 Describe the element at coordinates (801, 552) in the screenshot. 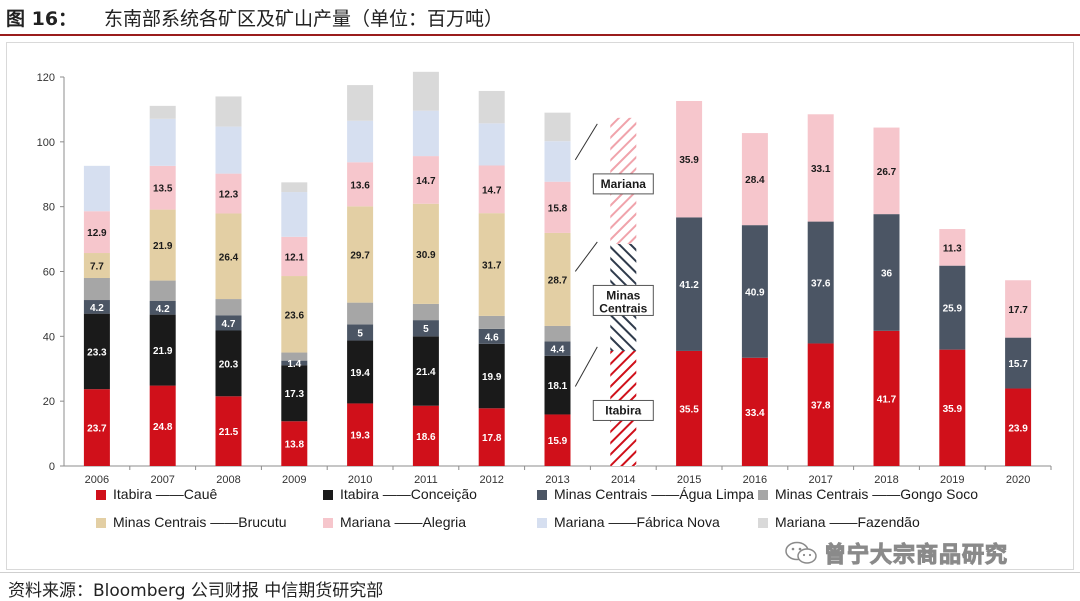

I see `wechat-icon` at that location.